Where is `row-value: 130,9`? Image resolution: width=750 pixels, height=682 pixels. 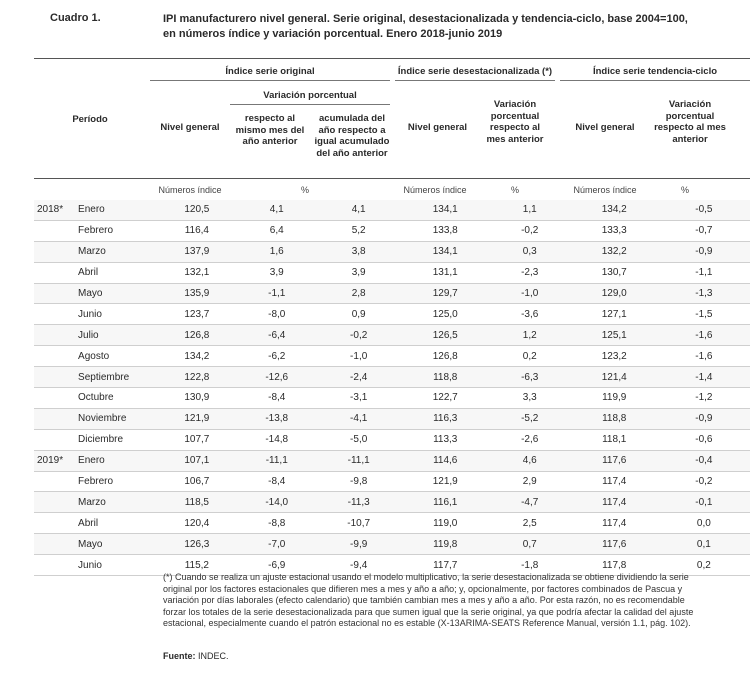
row-value: 130,9 is located at coordinates (196, 398).